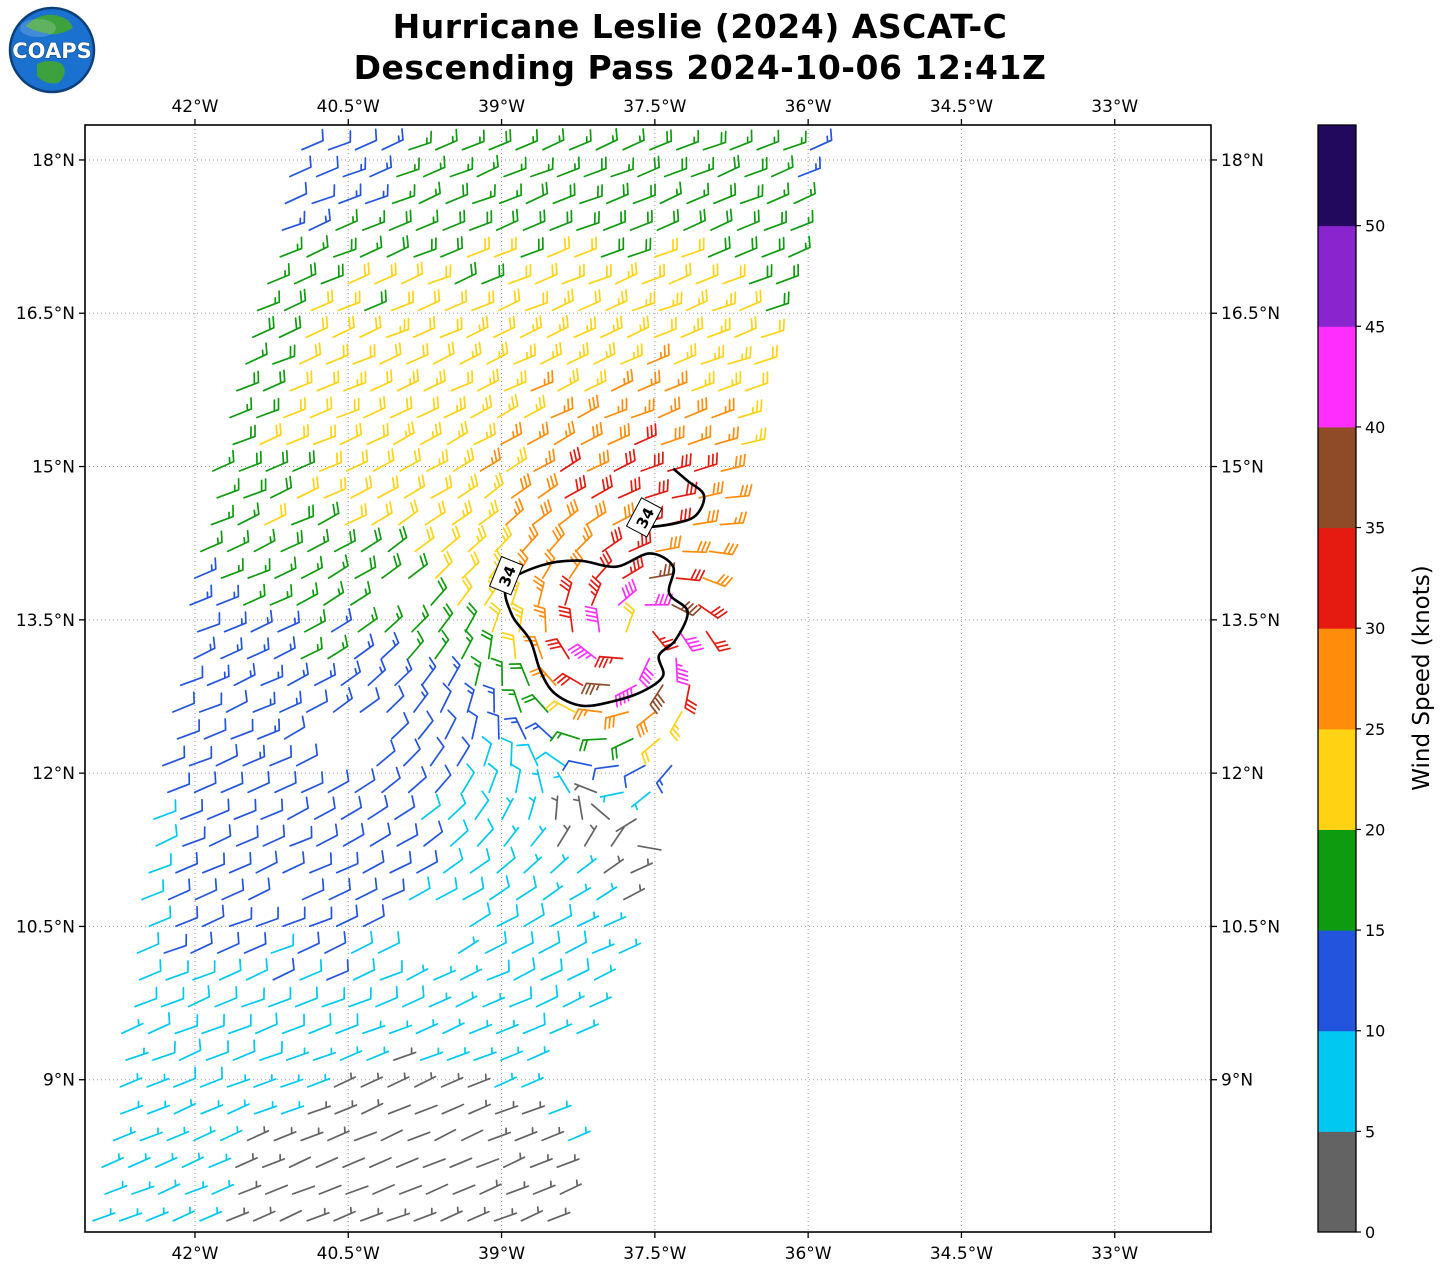  I want to click on logo-highlight, so click(38, 28).